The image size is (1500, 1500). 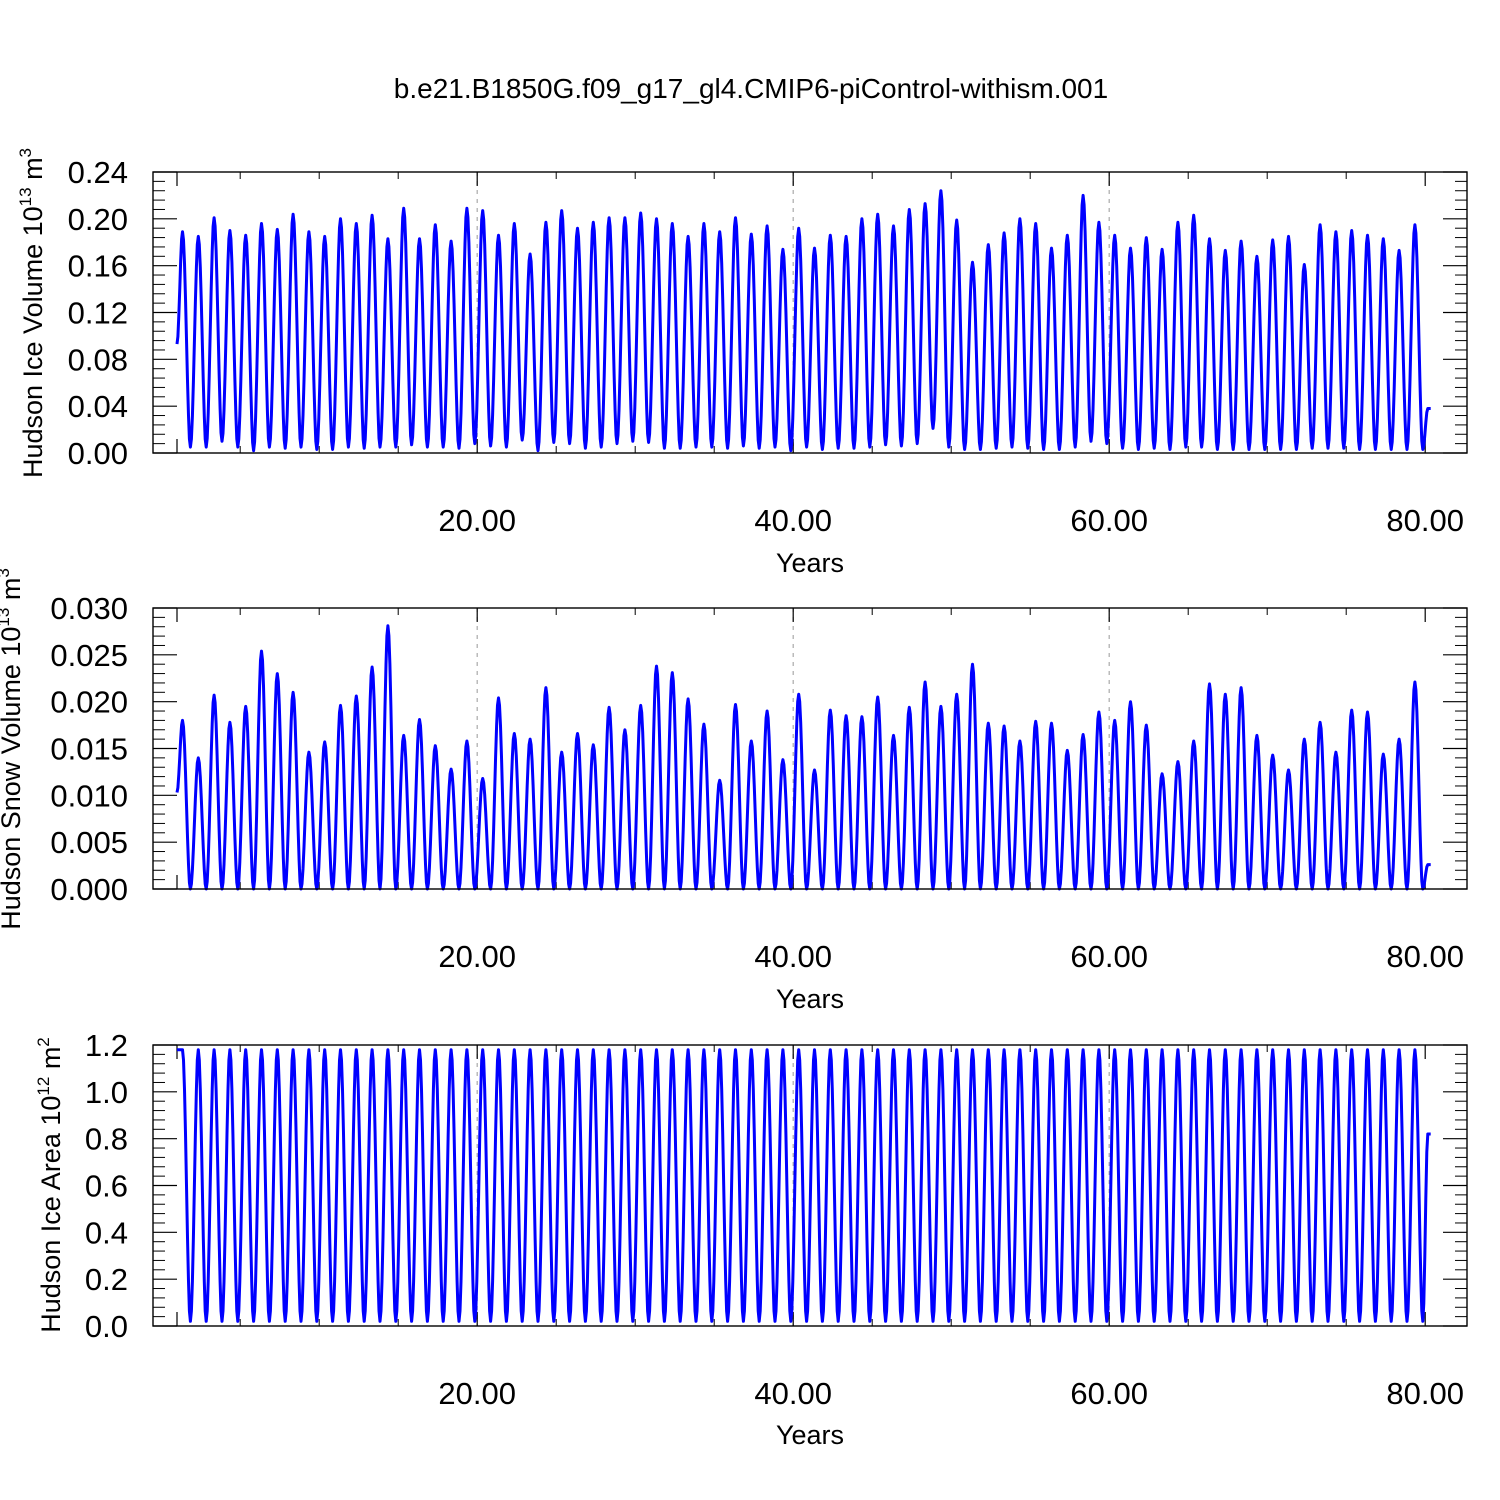 What do you see at coordinates (50, 1185) in the screenshot?
I see `y-axis-label: Hudson Ice Area 1012 m2` at bounding box center [50, 1185].